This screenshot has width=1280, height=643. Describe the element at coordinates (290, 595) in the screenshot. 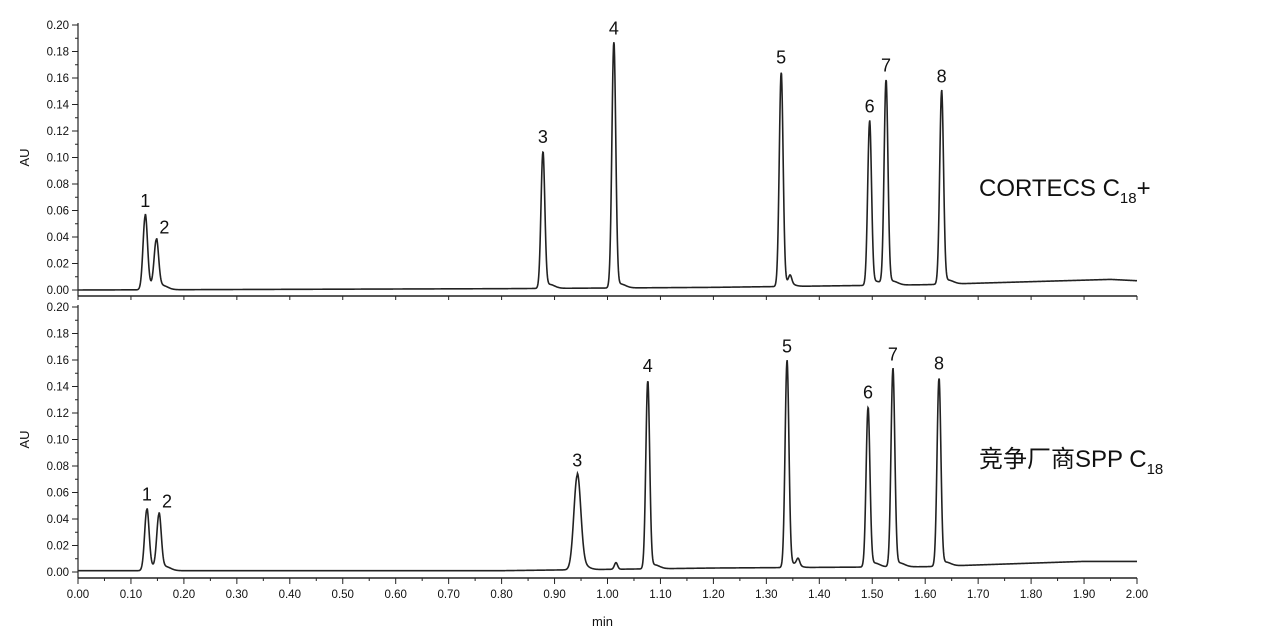

I see `x-tick-label: 0.40` at that location.